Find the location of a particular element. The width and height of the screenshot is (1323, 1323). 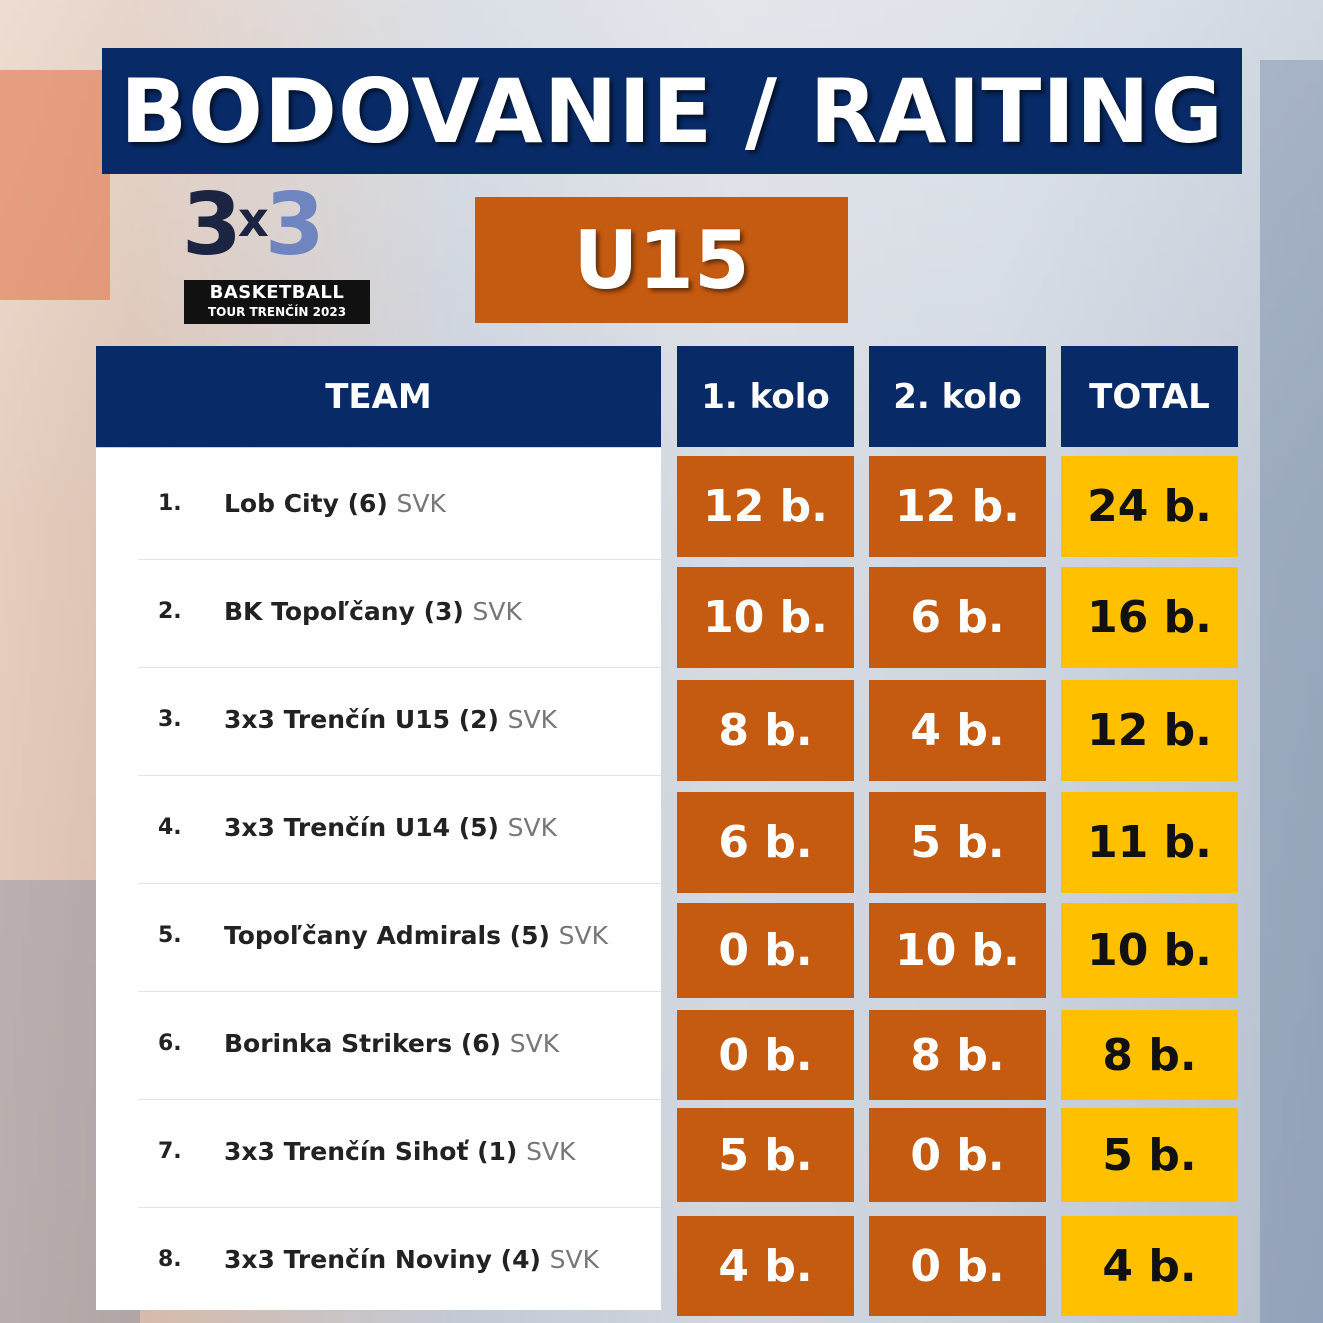

team-name-text: Borinka Strikers is located at coordinates (342, 1043).